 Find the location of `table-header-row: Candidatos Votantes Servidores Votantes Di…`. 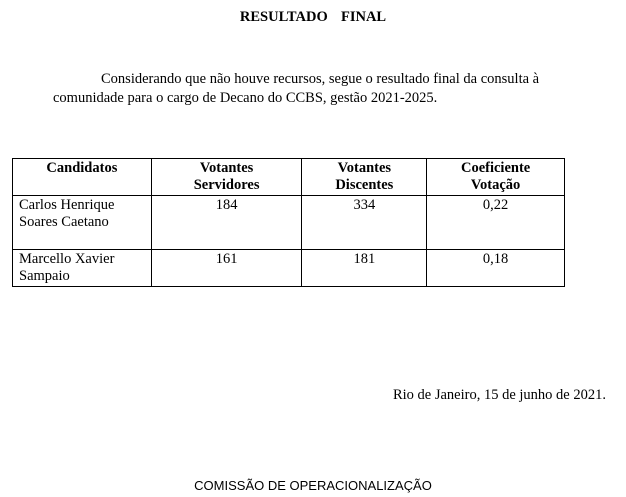

table-header-row: Candidatos Votantes Servidores Votantes Di… is located at coordinates (288, 177).